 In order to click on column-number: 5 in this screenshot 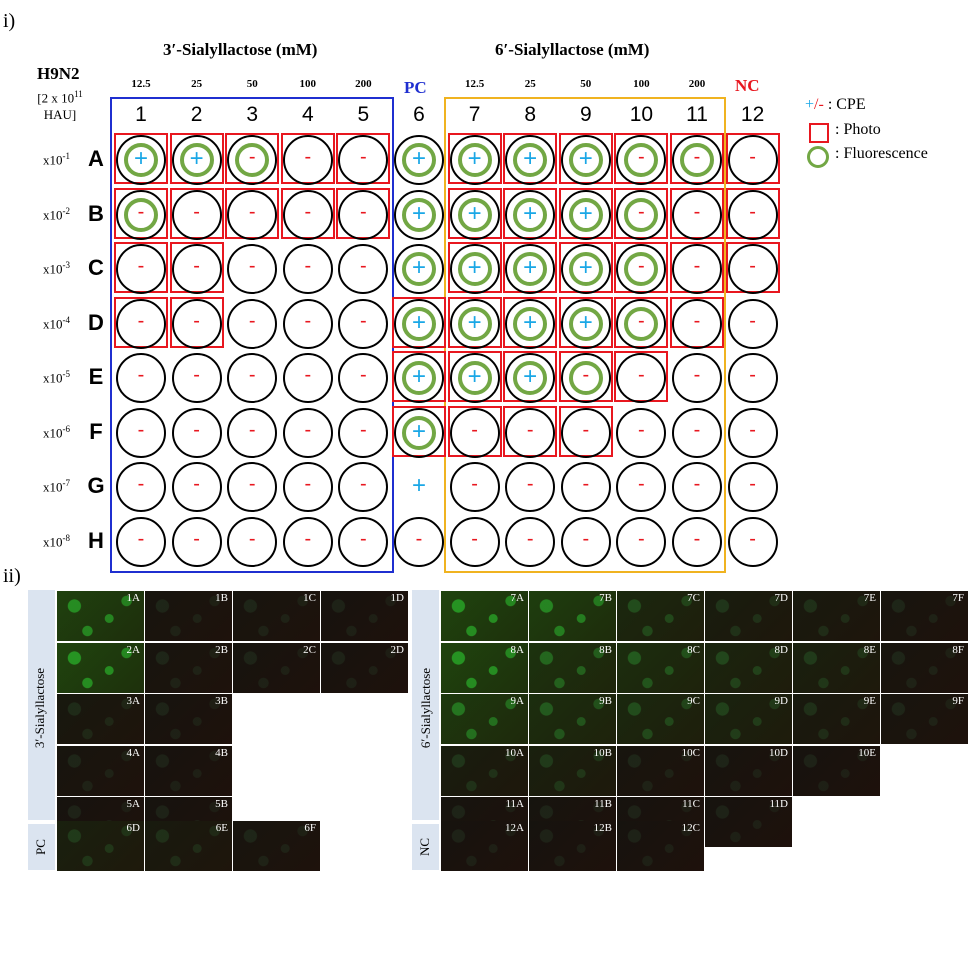, I will do `click(363, 114)`.